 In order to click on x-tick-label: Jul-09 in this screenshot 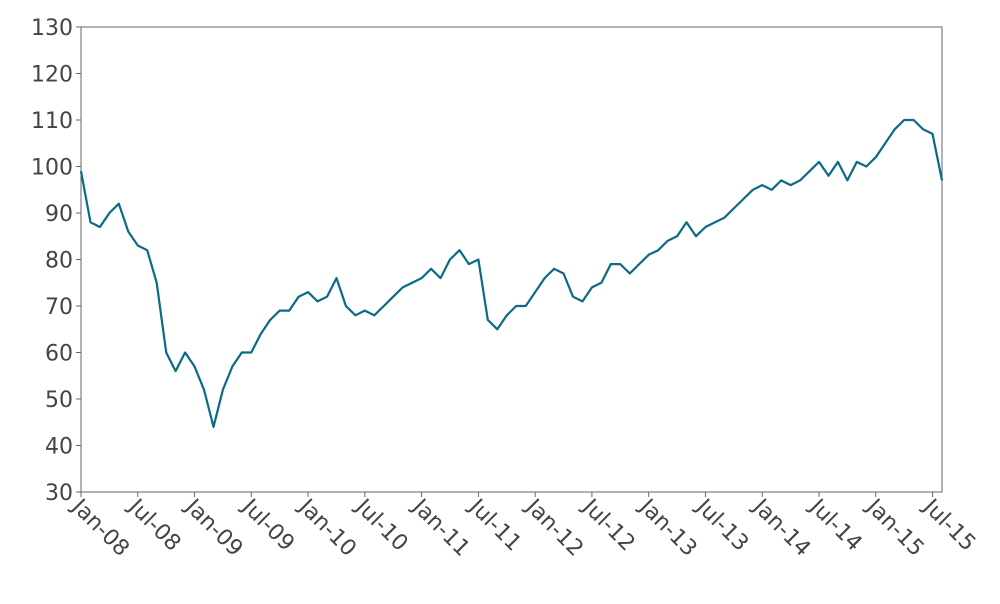, I will do `click(267, 524)`.